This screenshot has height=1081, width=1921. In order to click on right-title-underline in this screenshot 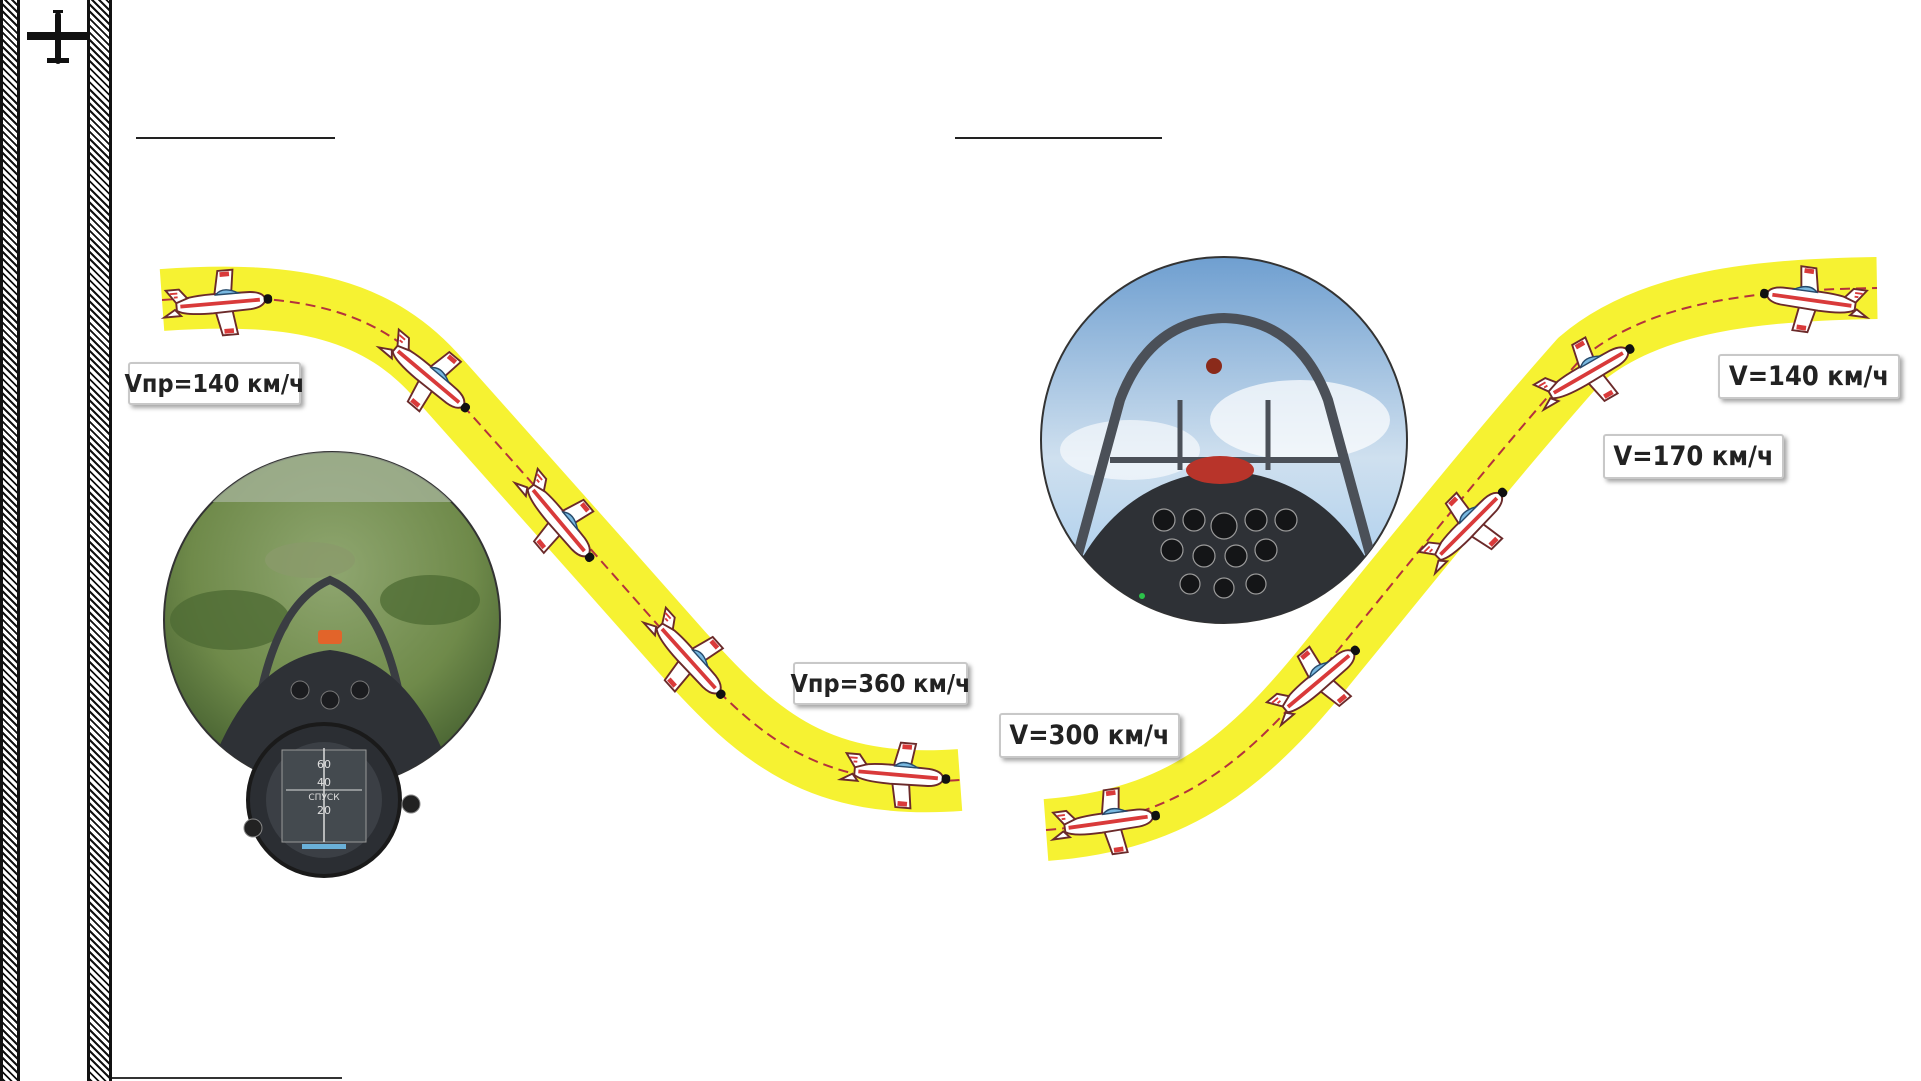, I will do `click(1058, 138)`.